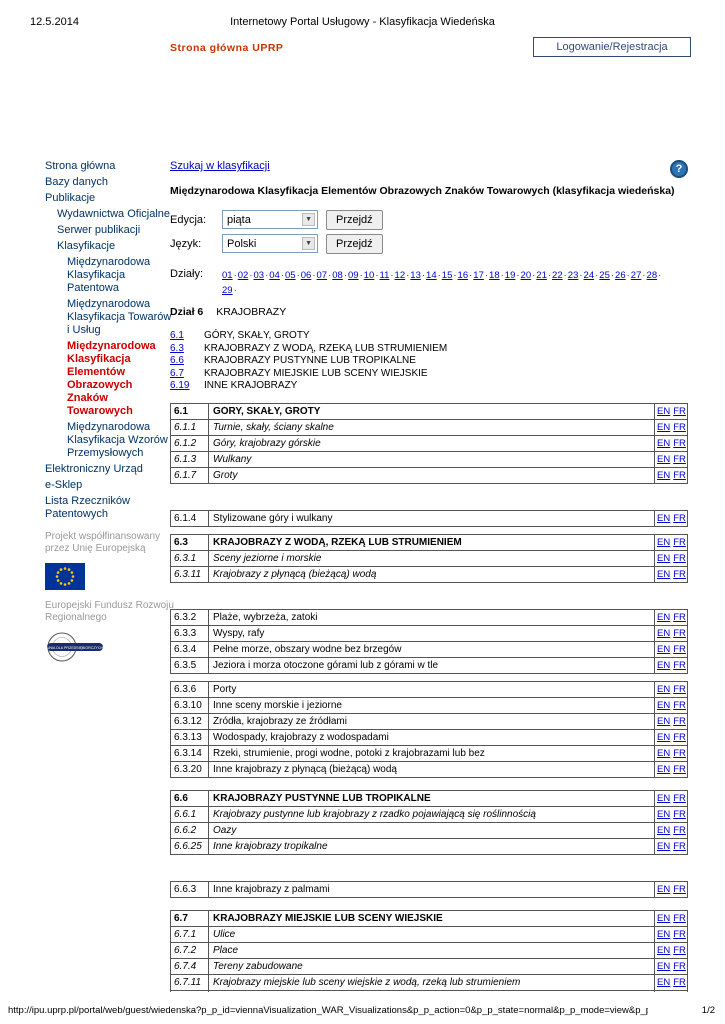 The width and height of the screenshot is (725, 1024). I want to click on chapter-link: 29, so click(227, 290).